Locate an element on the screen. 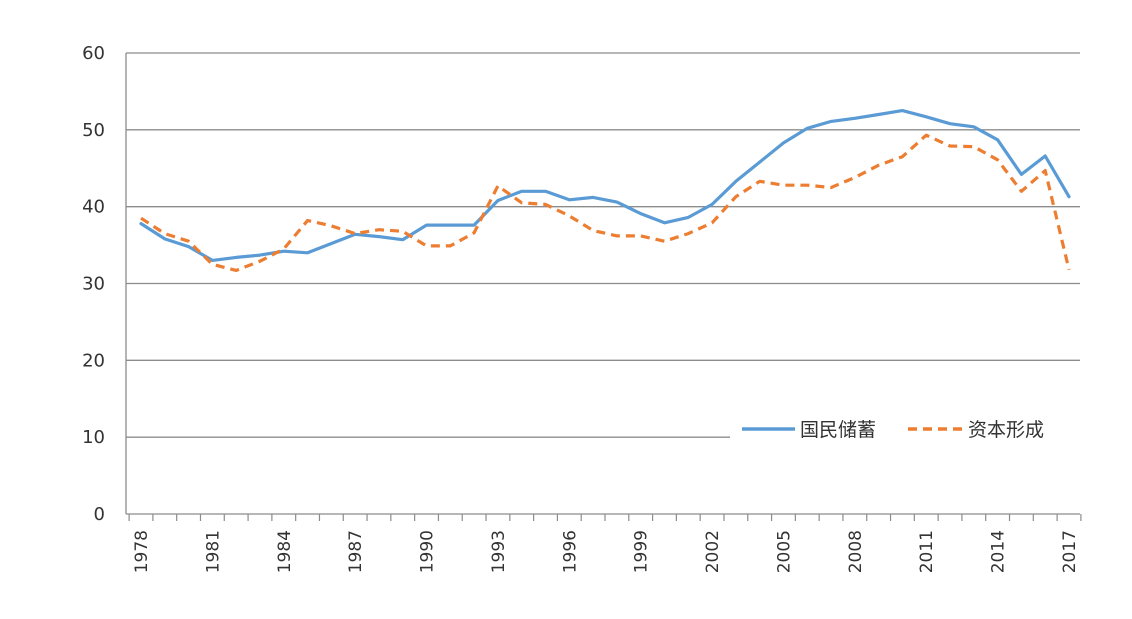 This screenshot has width=1132, height=619. y-tick-label: 30 is located at coordinates (93, 284).